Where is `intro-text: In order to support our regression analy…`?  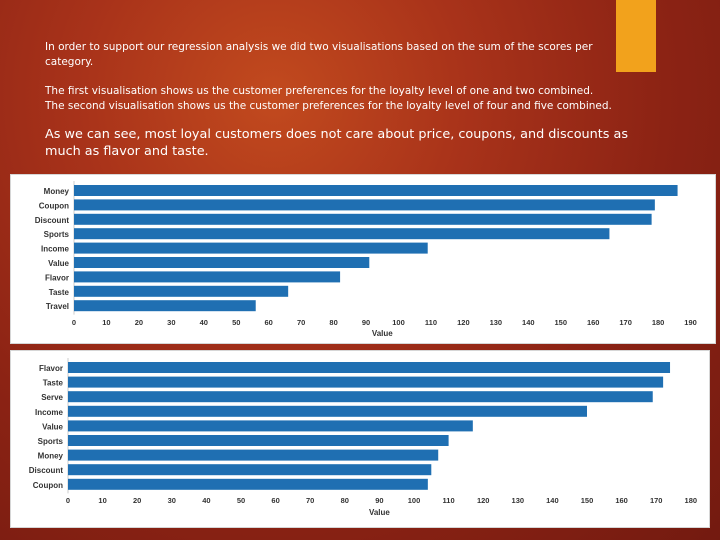
intro-text: In order to support our regression analy… is located at coordinates (319, 54).